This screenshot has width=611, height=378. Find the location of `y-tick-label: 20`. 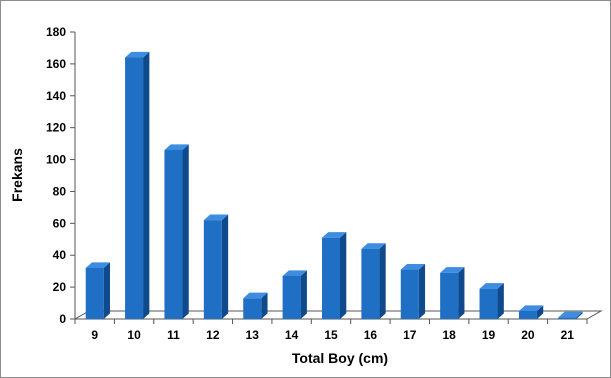

y-tick-label: 20 is located at coordinates (60, 287).